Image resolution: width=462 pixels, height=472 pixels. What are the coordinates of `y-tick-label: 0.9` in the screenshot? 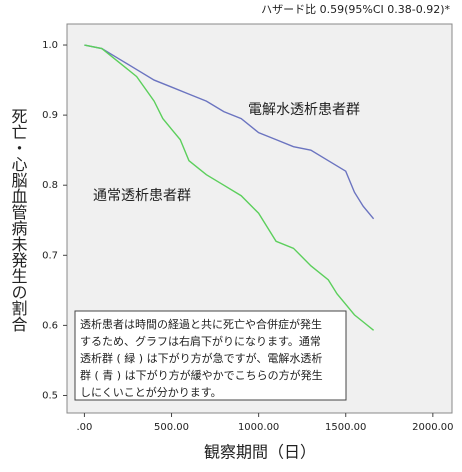 It's located at (50, 115).